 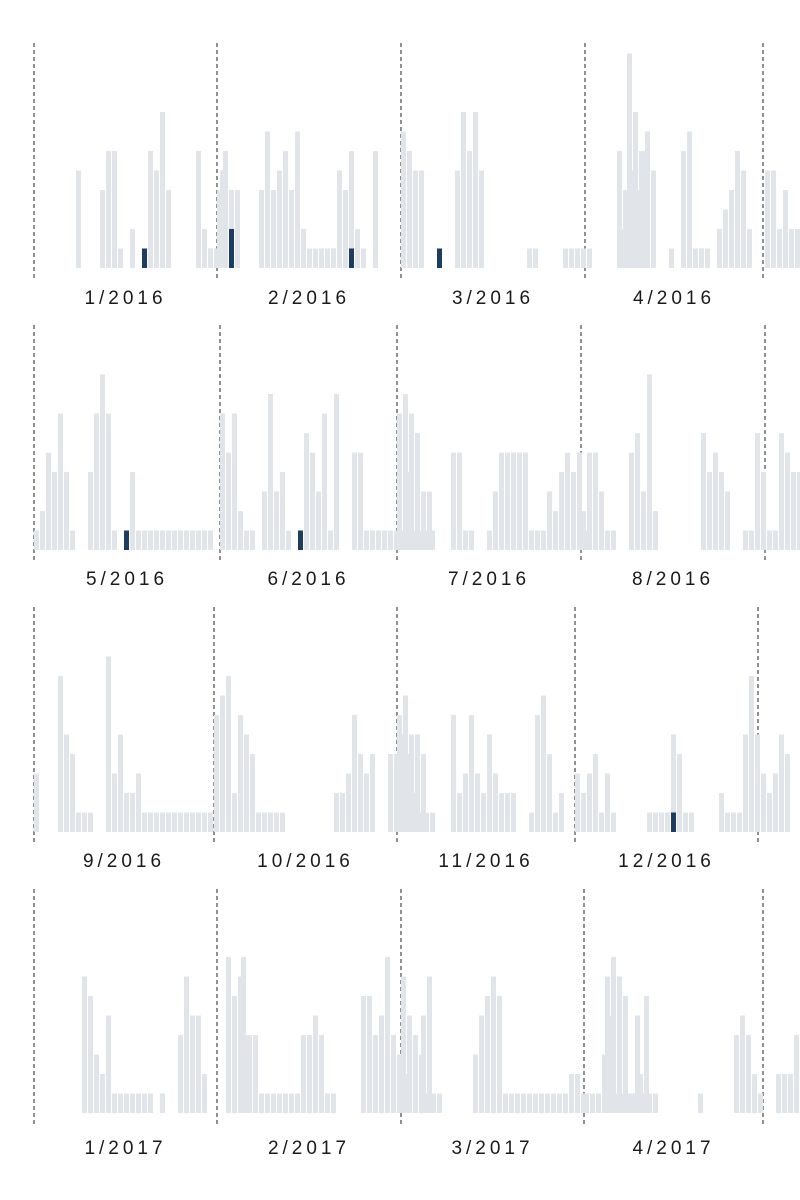 What do you see at coordinates (125, 1148) in the screenshot?
I see `month-label: 1/2017` at bounding box center [125, 1148].